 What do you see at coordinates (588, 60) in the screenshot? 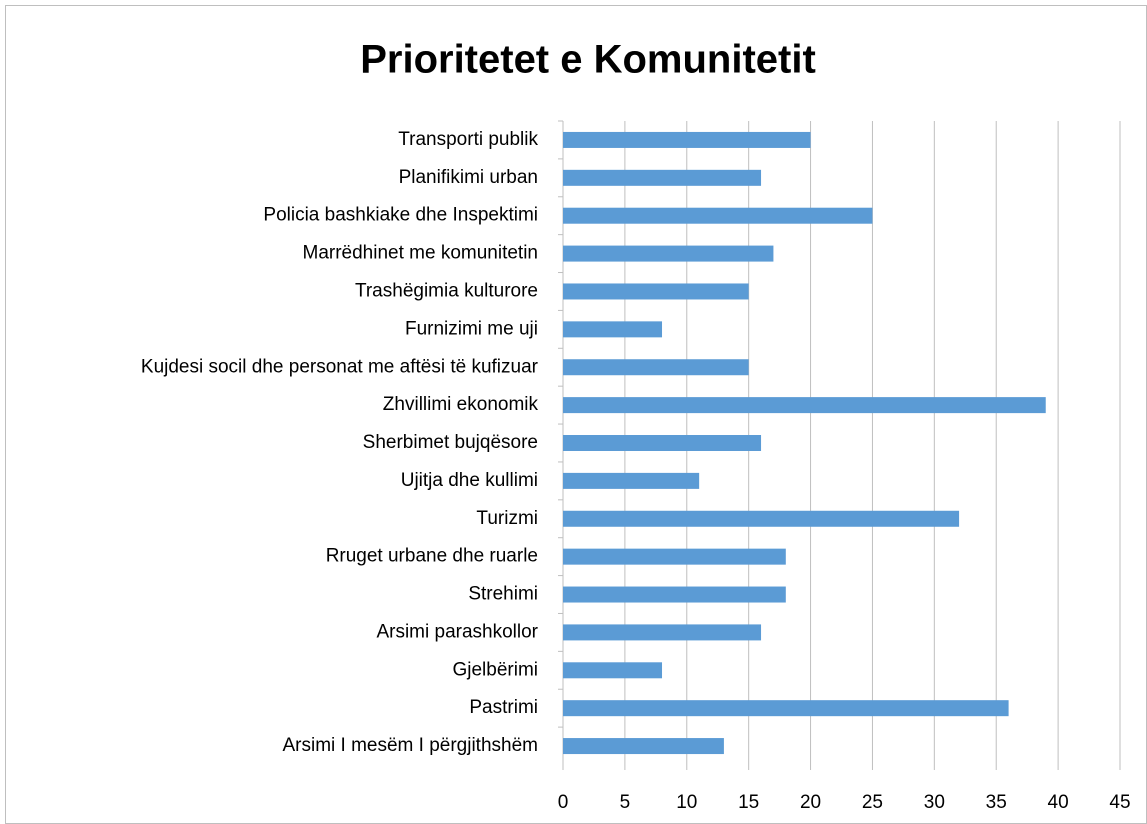
I see `chart-title: Prioritetet e Komunitetit` at bounding box center [588, 60].